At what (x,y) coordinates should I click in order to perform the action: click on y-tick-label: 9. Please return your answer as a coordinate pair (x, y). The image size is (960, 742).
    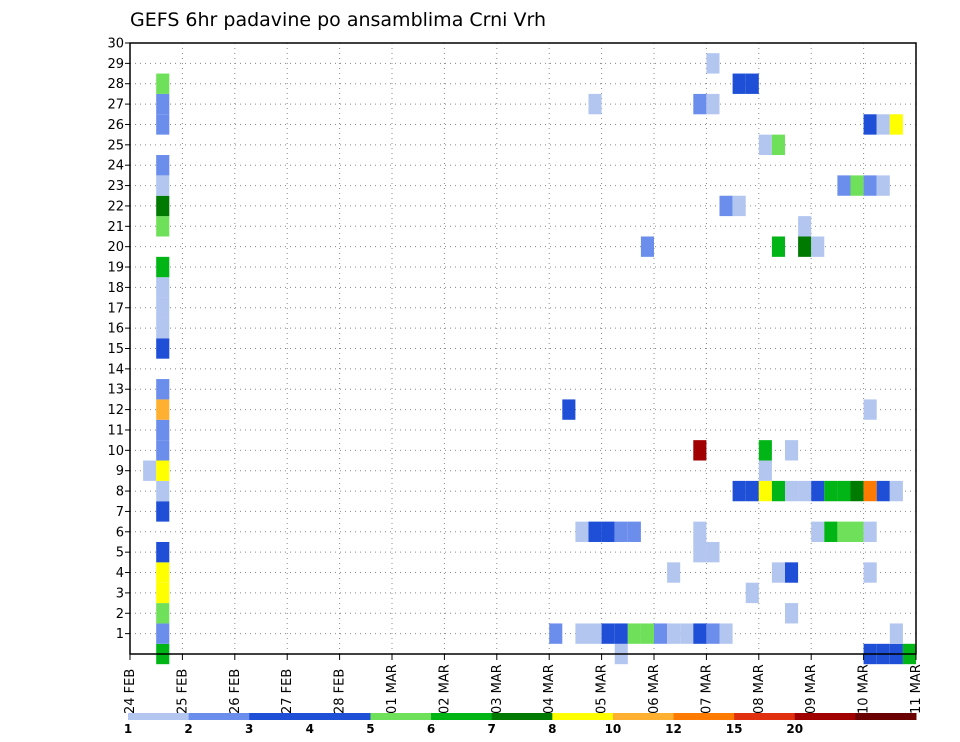
    Looking at the image, I should click on (120, 471).